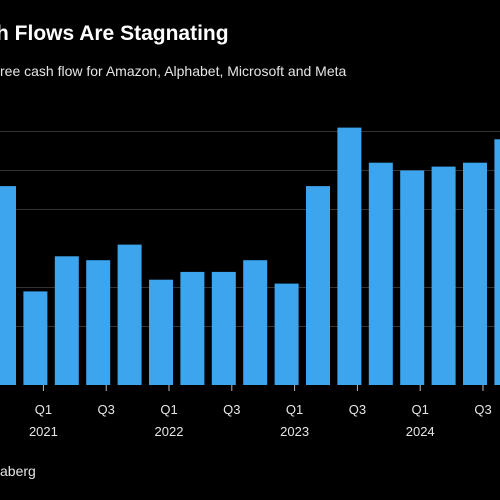 The image size is (500, 500). Describe the element at coordinates (169, 431) in the screenshot. I see `x-tick-label-year: 2022` at that location.